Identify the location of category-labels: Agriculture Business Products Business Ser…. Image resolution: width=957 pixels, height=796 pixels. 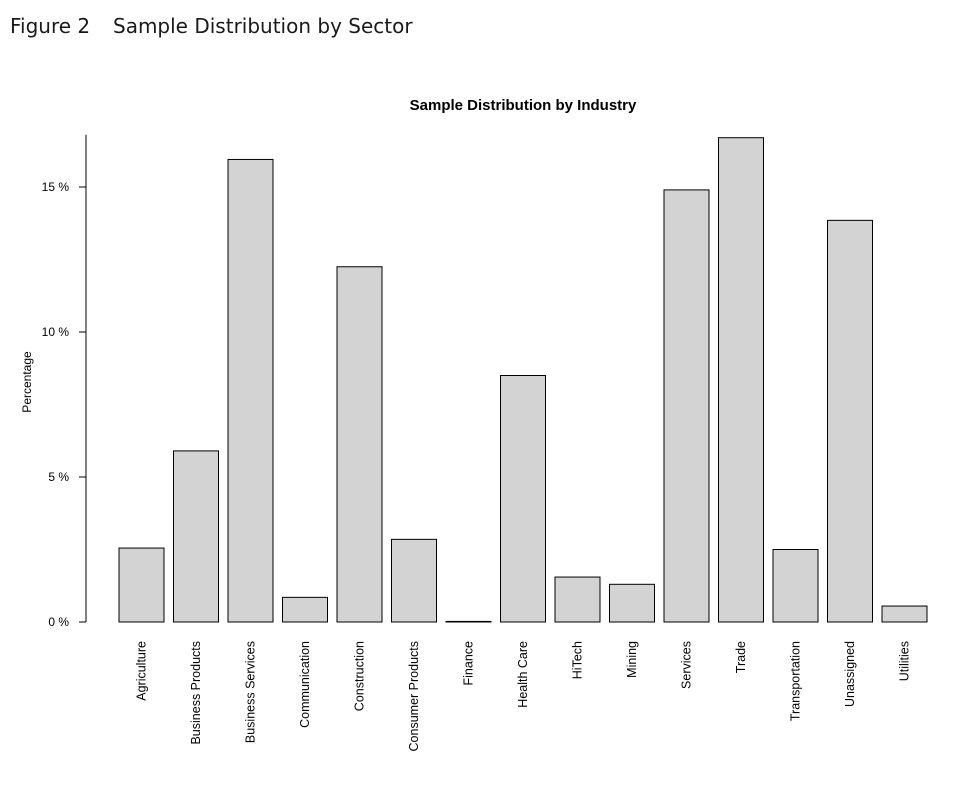
(523, 696).